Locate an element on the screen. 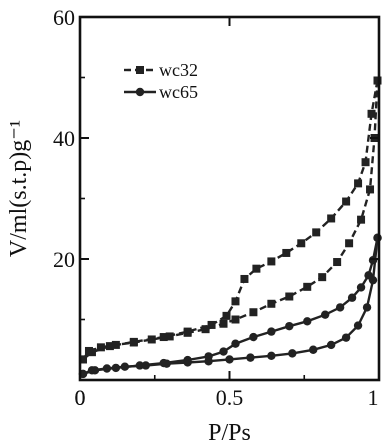 The image size is (383, 448). y-tick-label: 60 is located at coordinates (64, 17).